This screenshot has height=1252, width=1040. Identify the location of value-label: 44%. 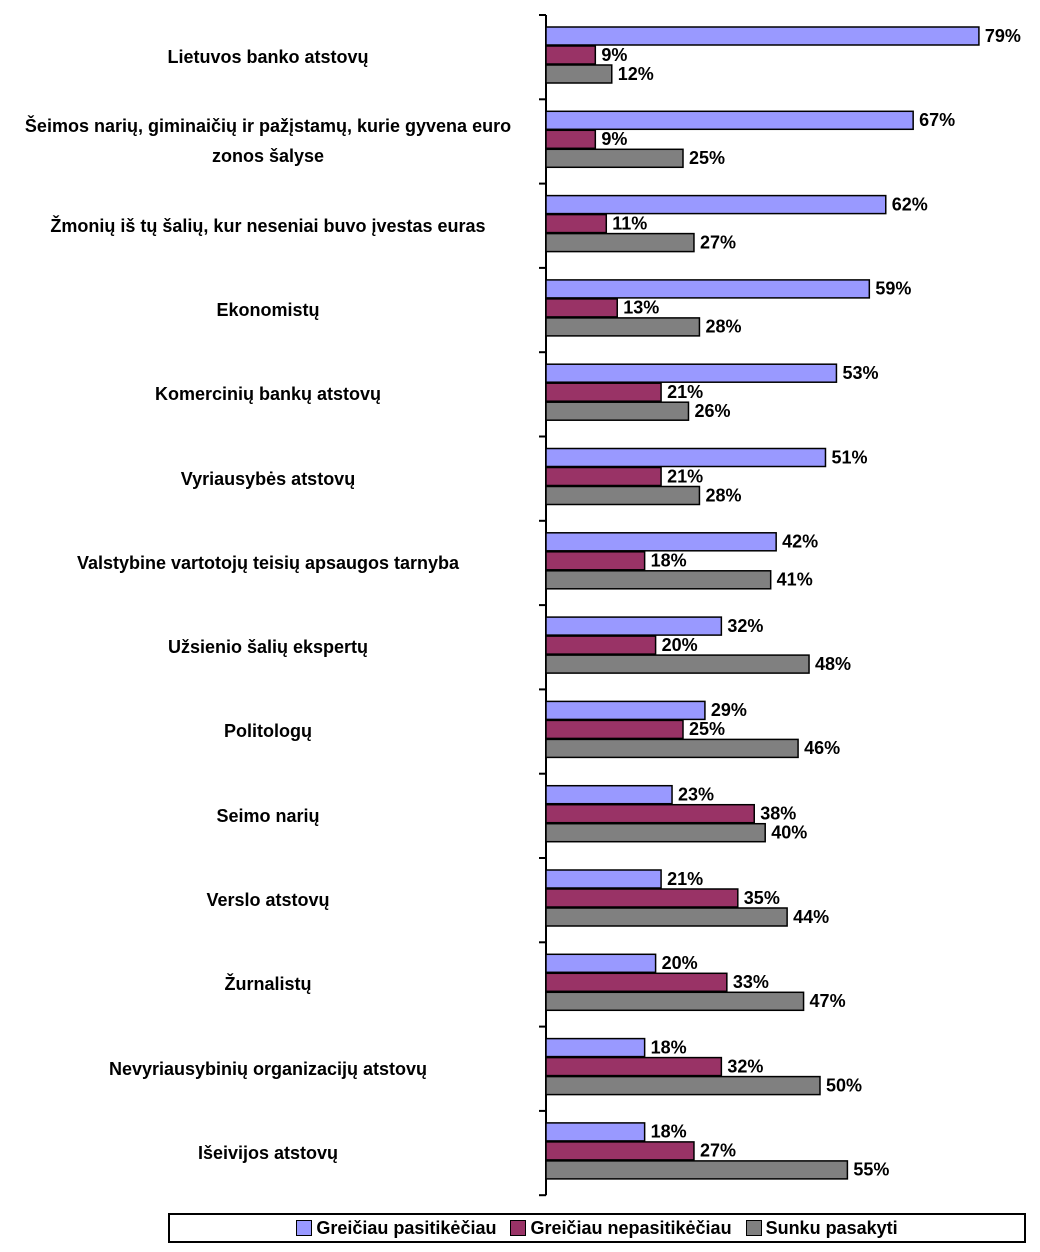
(811, 917).